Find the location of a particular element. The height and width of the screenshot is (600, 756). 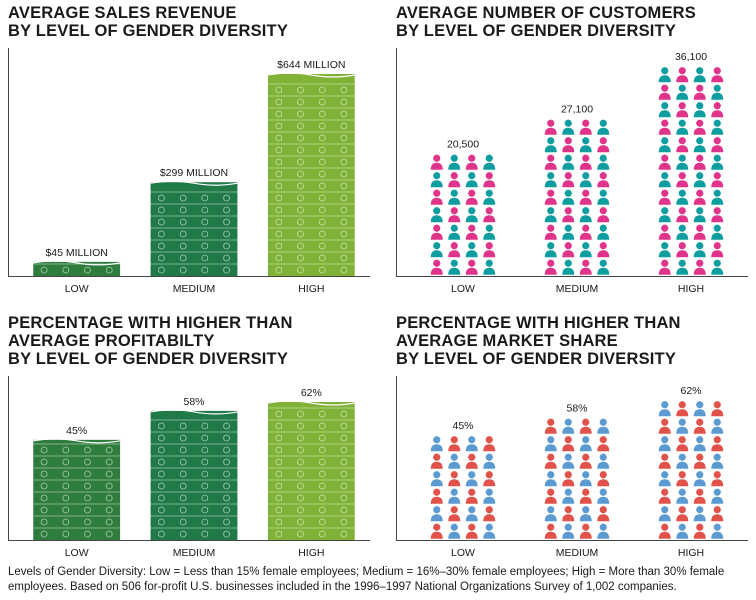

bar-fill is located at coordinates (311, 471).